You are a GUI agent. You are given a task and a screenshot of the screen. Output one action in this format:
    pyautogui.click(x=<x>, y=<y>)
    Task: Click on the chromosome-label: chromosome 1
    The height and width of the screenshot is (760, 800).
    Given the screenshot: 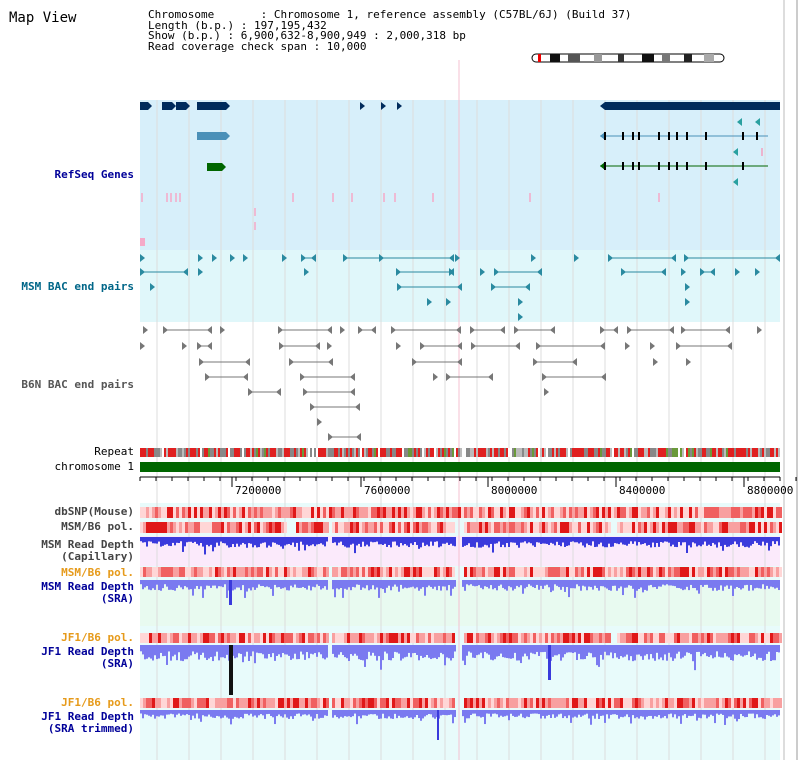 What is the action you would take?
    pyautogui.click(x=94, y=466)
    